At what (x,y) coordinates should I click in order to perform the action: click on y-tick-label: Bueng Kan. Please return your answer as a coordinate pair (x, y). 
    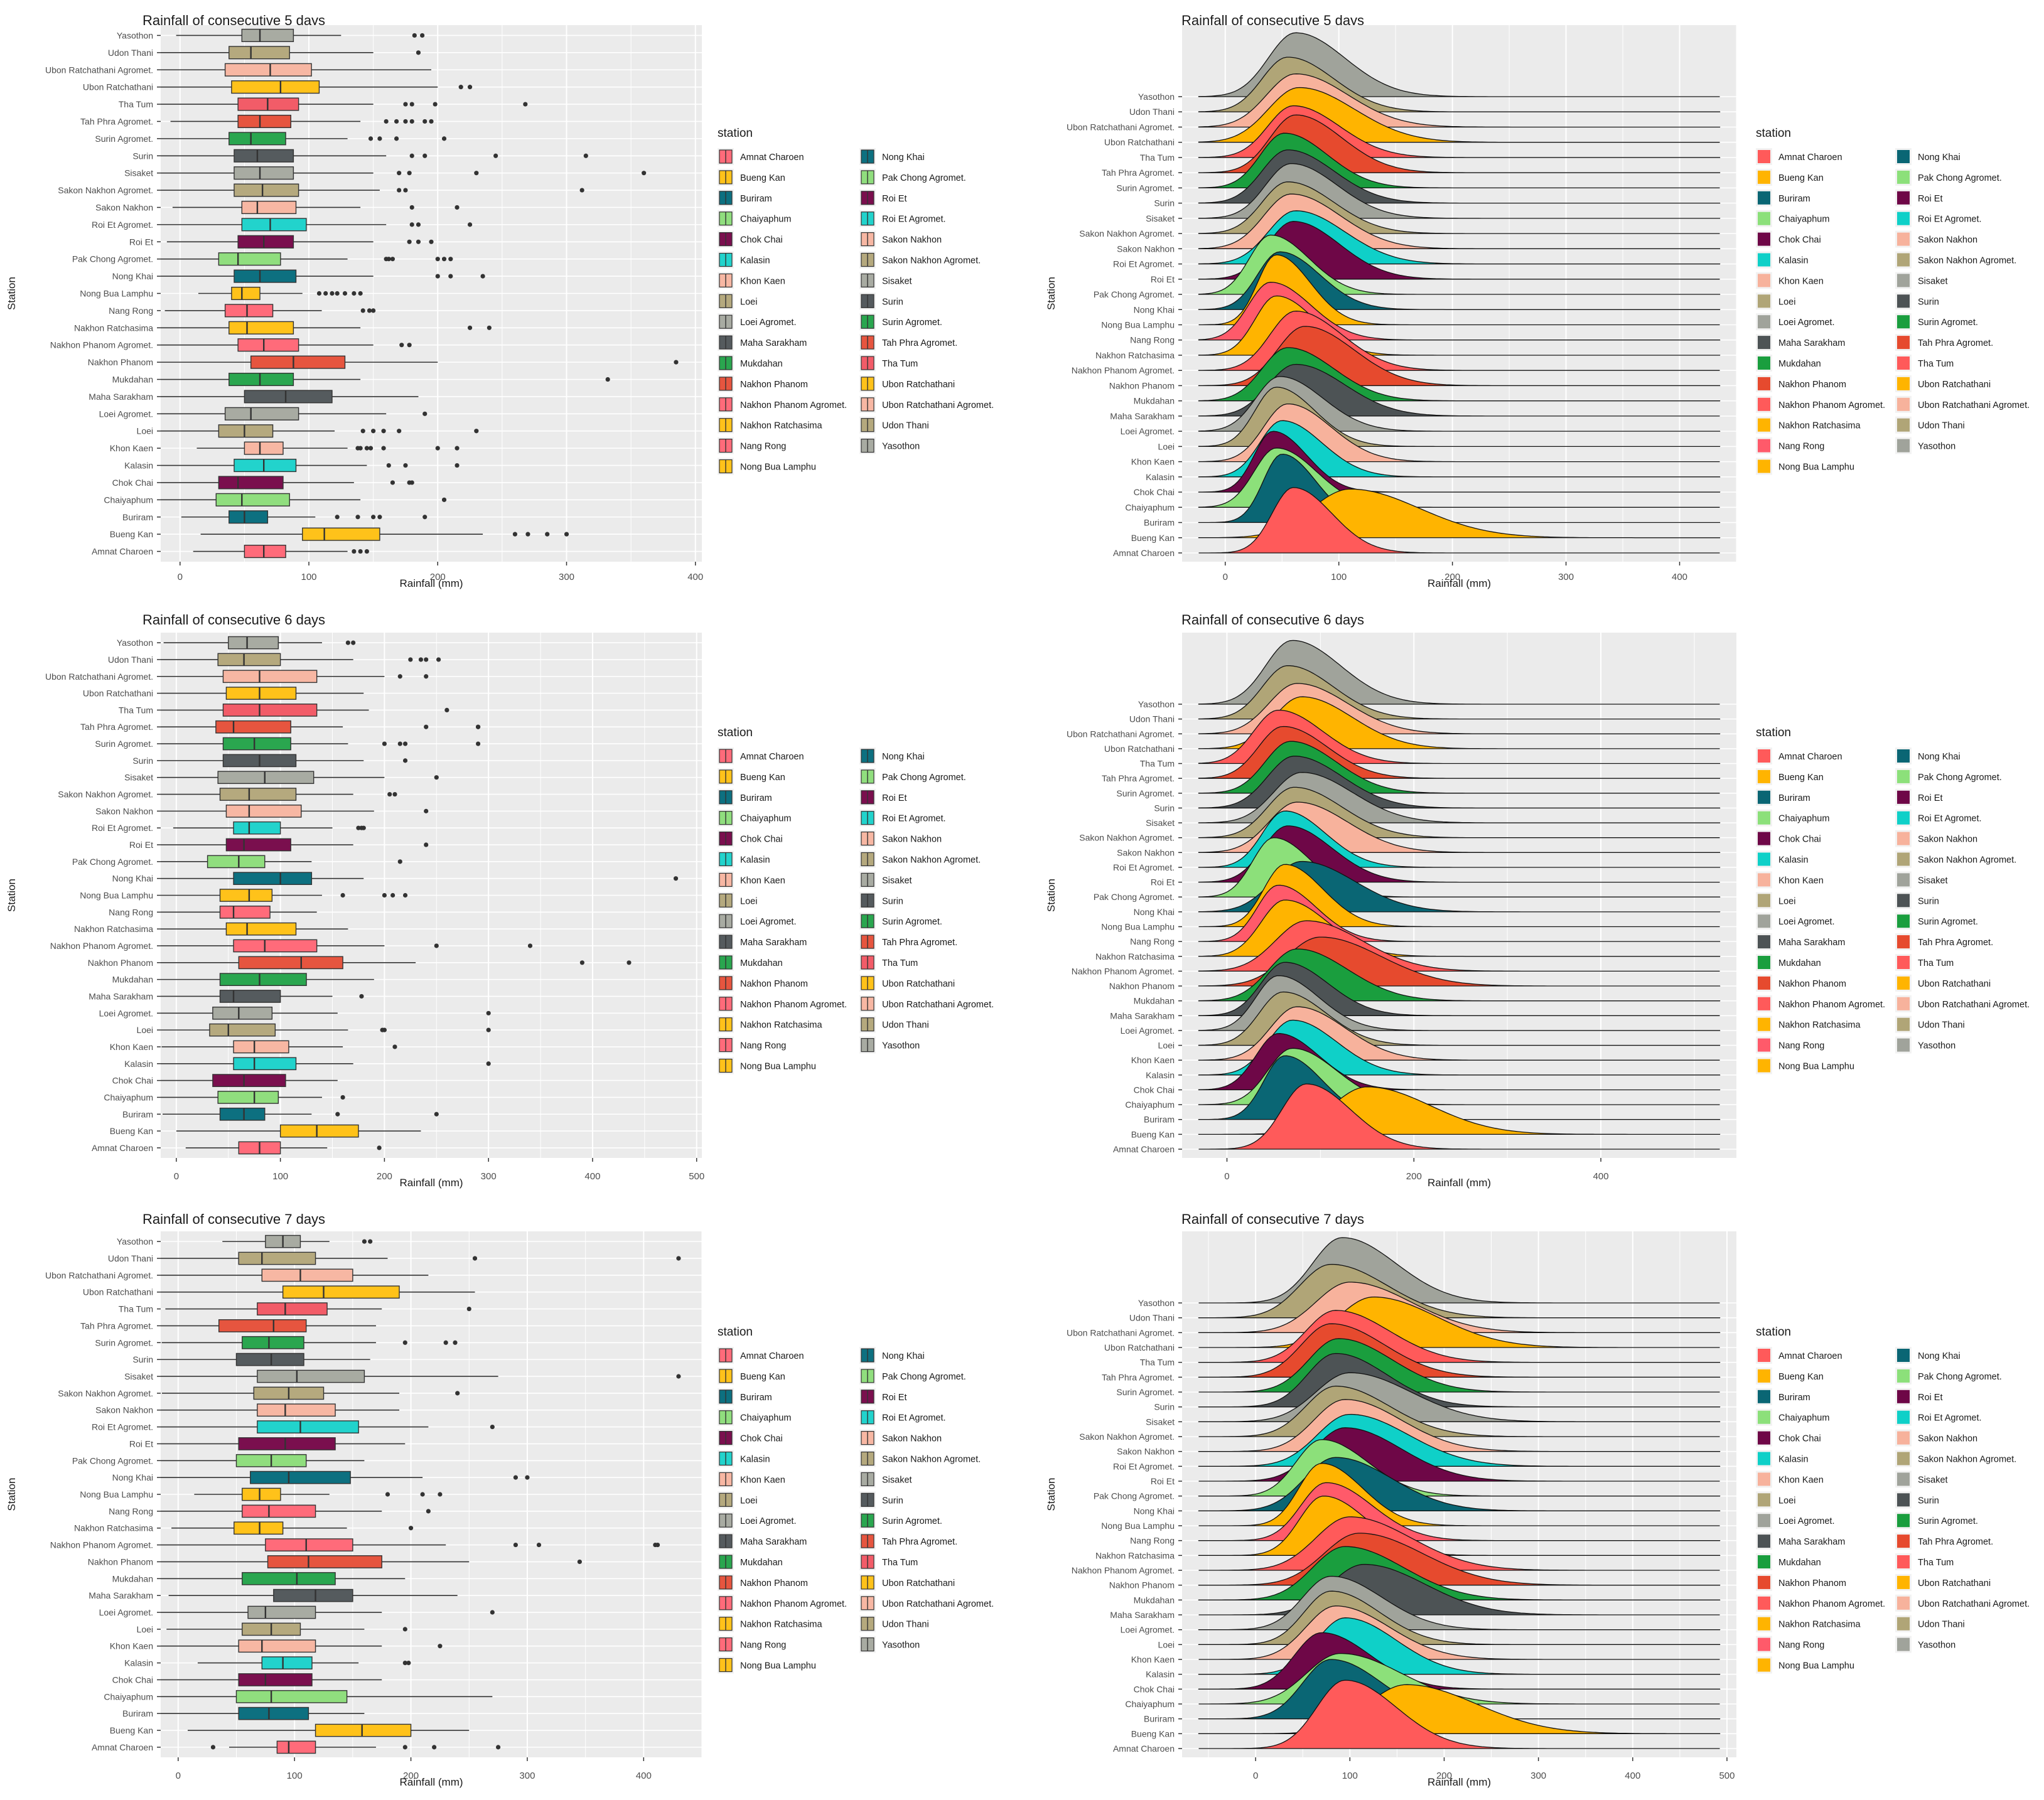
    Looking at the image, I should click on (131, 1730).